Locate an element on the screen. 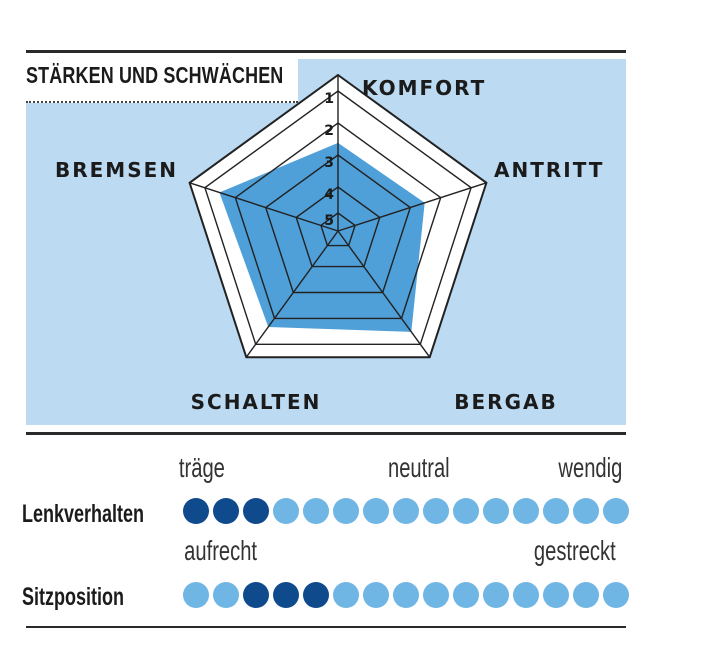  radar-scale-label-4: 4 is located at coordinates (329, 195).